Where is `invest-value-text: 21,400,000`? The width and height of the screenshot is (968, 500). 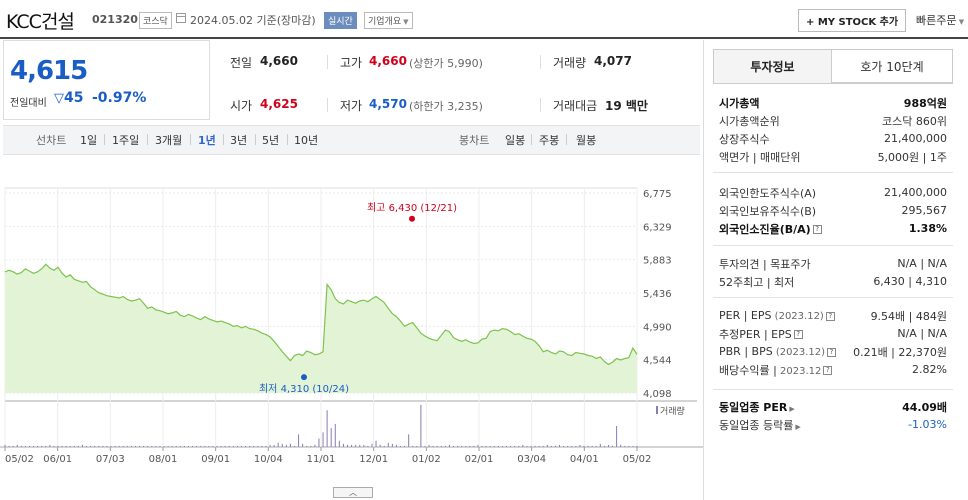
invest-value-text: 21,400,000 is located at coordinates (915, 192).